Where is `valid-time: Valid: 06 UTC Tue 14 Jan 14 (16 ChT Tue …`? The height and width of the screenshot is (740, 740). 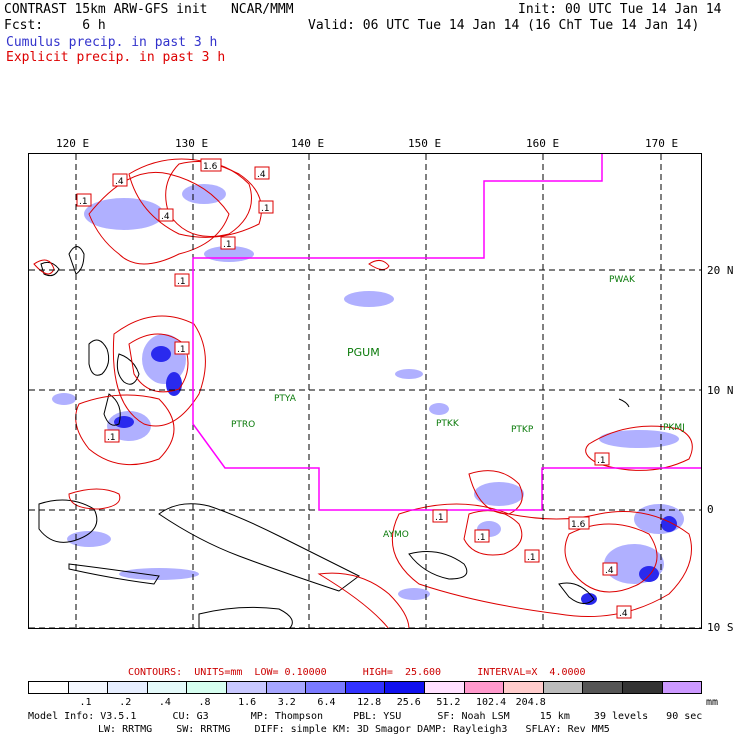 valid-time: Valid: 06 UTC Tue 14 Jan 14 (16 ChT Tue … is located at coordinates (504, 25).